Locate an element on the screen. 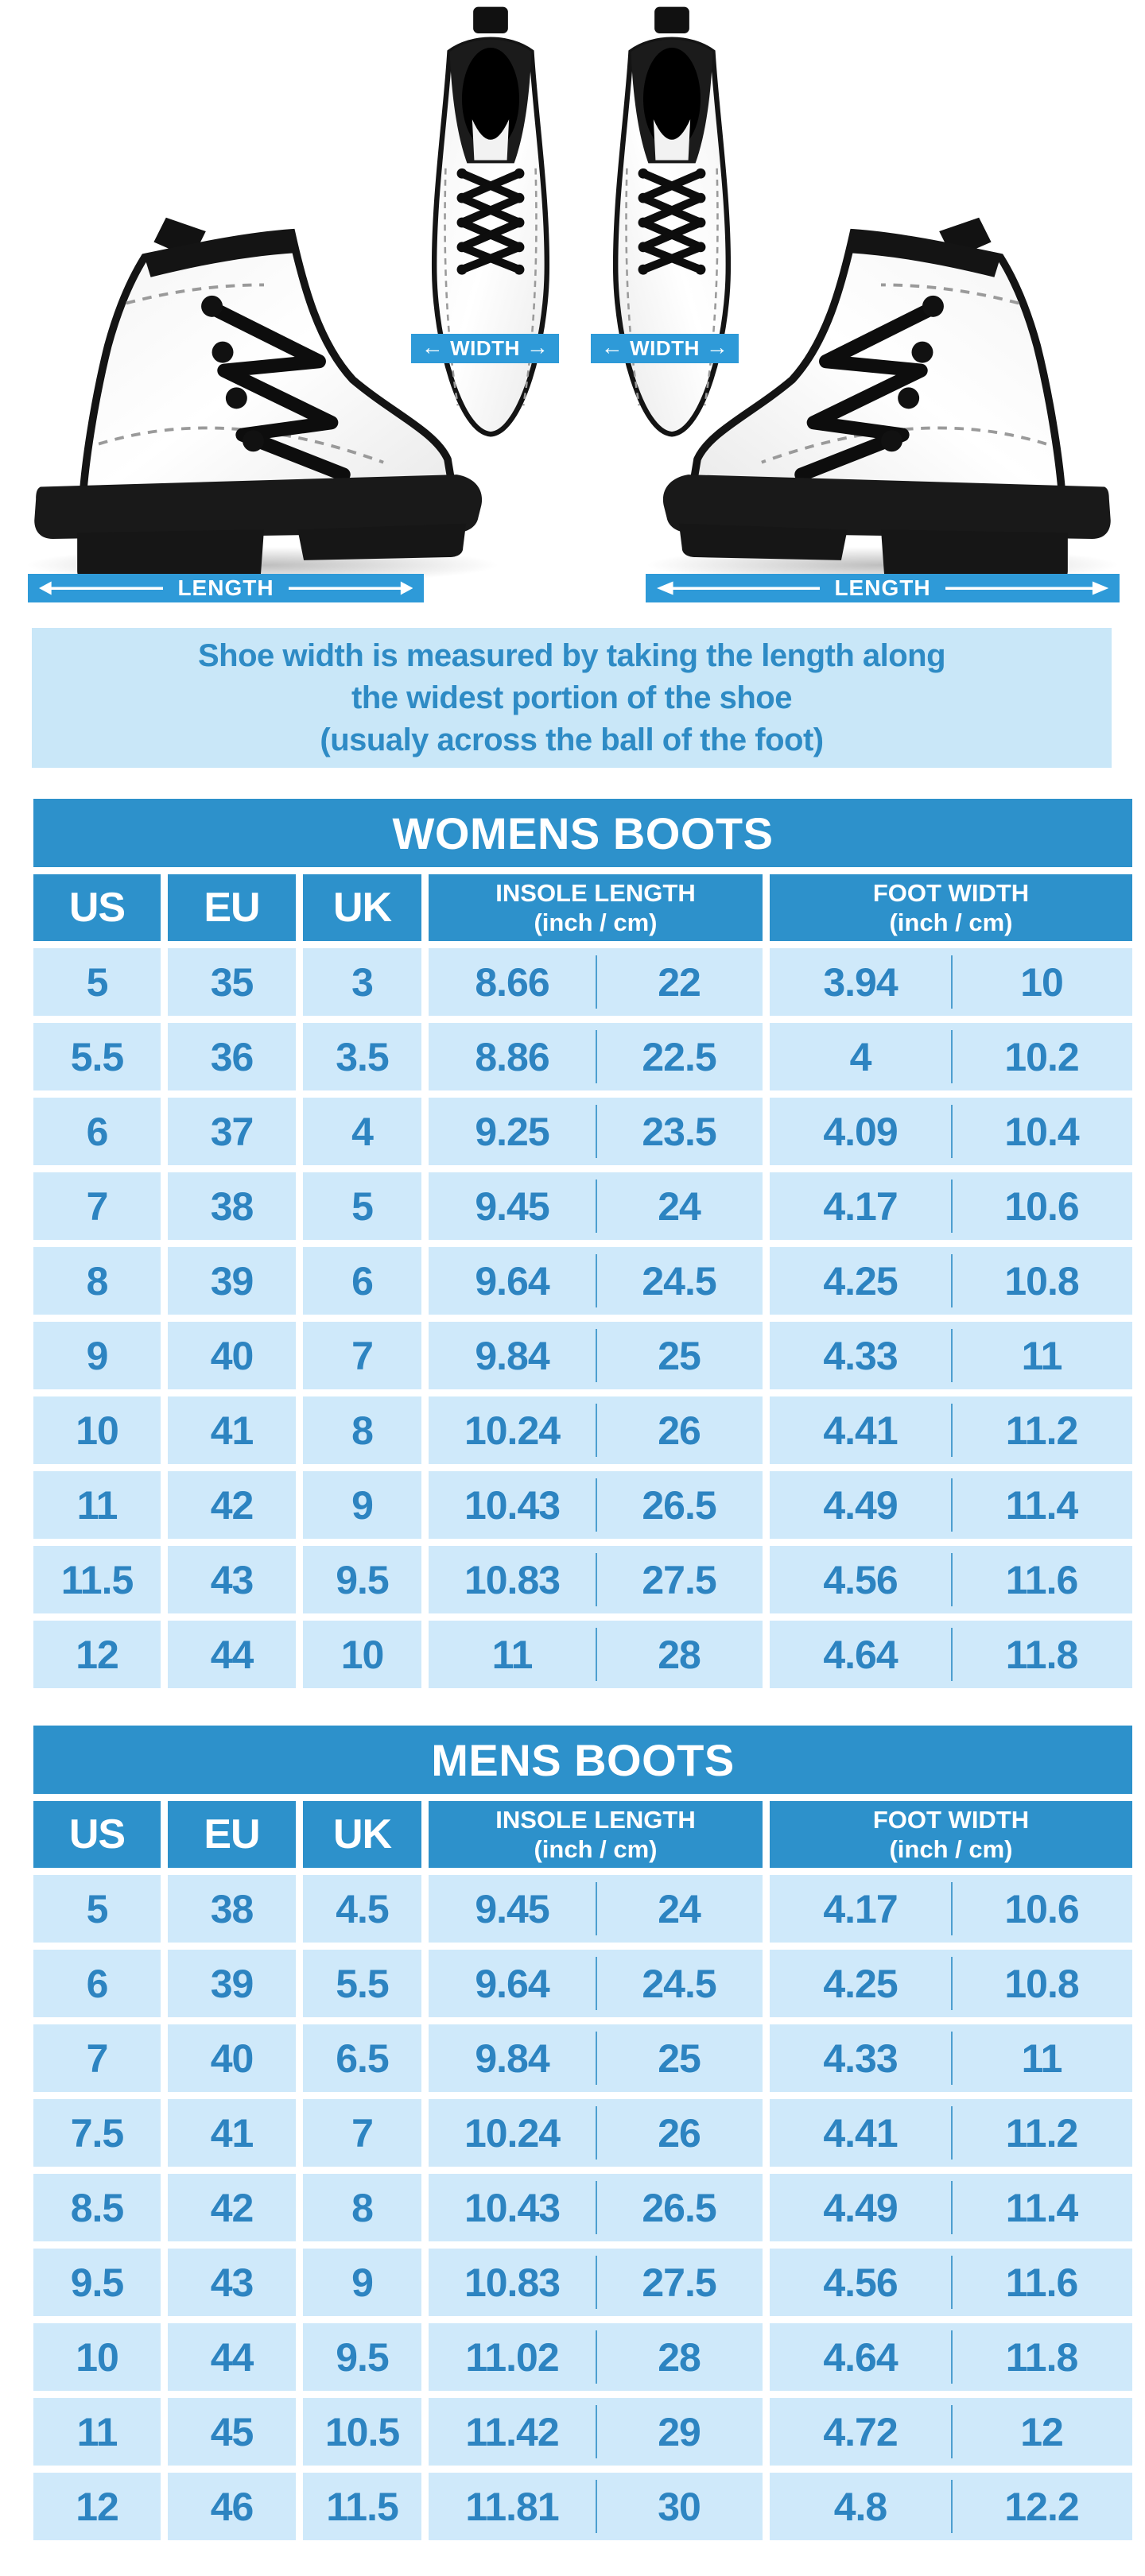 This screenshot has height=2576, width=1145. note-line-2: the widest portion of the shoe is located at coordinates (571, 697).